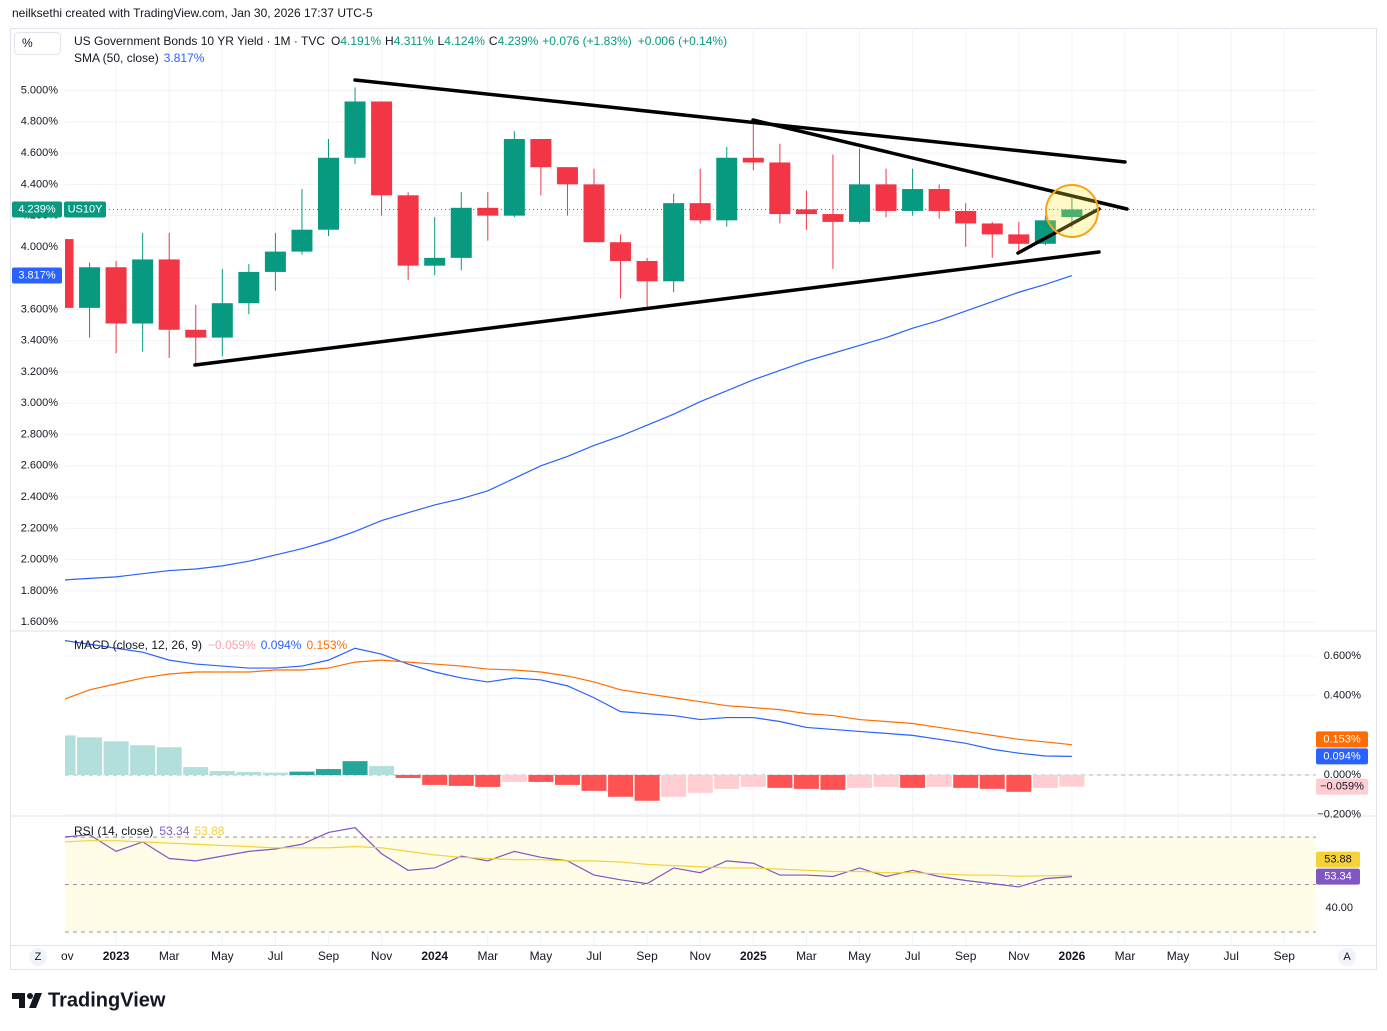  I want to click on y-tick-label: 4.000%, so click(40, 247).